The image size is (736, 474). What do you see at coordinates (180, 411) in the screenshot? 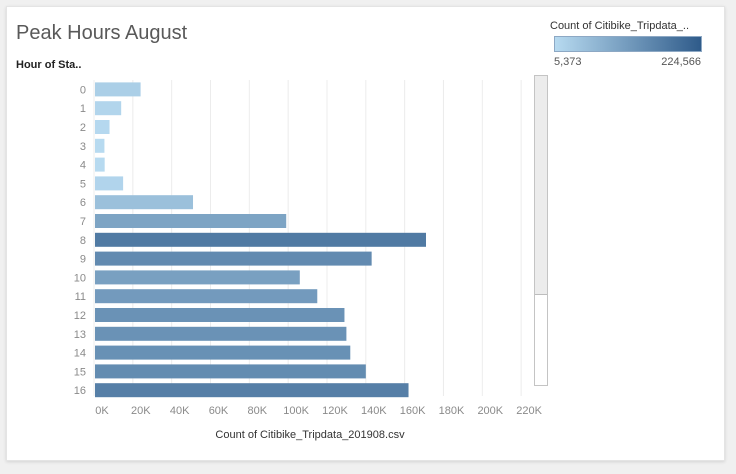
I see `x-tick-label: 40K` at bounding box center [180, 411].